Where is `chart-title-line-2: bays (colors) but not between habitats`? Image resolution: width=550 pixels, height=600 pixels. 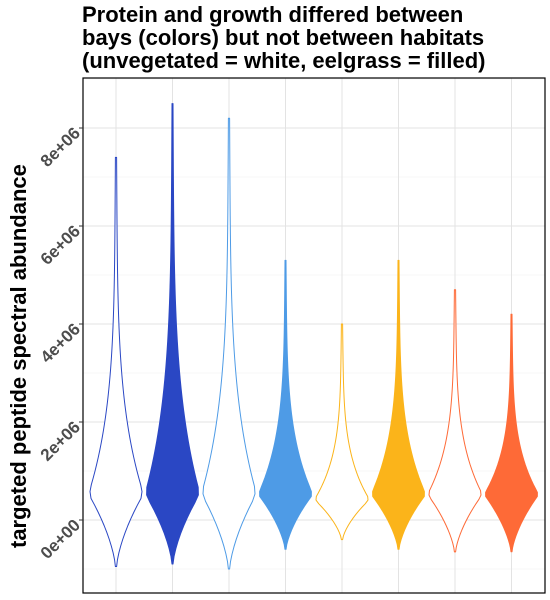
chart-title-line-2: bays (colors) but not between habitats is located at coordinates (283, 37).